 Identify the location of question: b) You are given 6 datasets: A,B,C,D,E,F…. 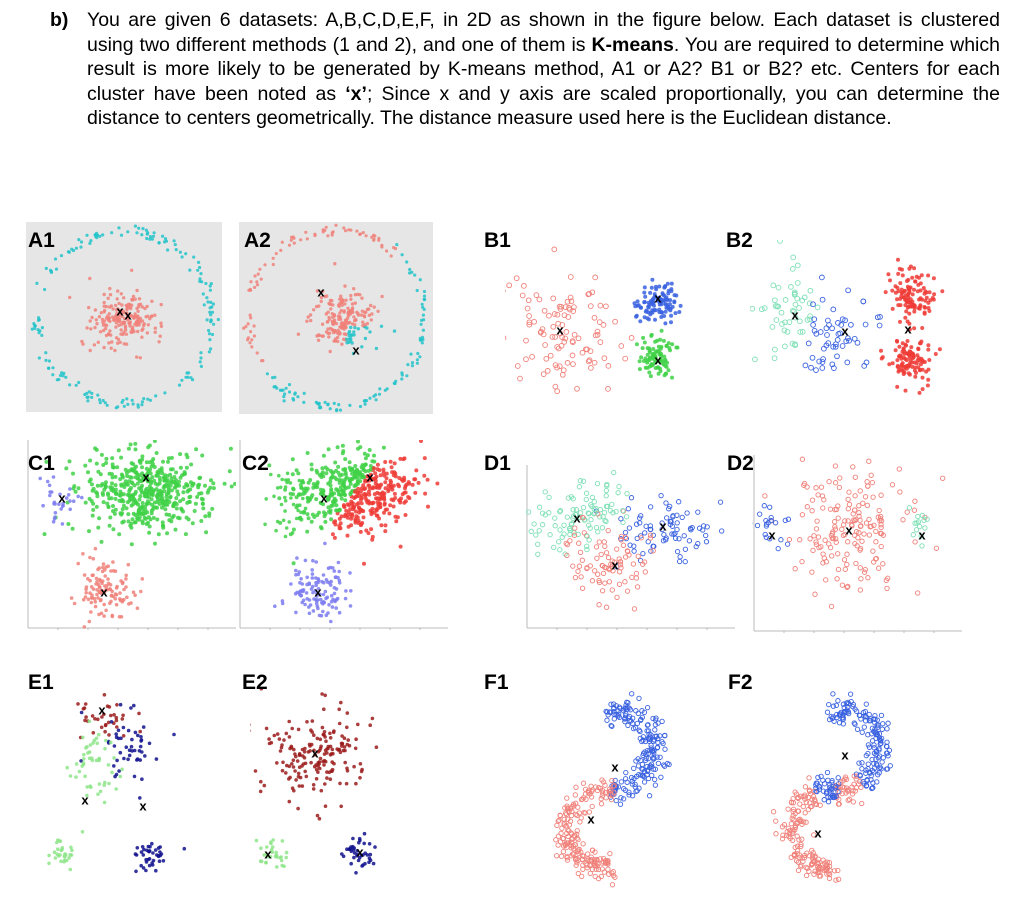
(525, 69).